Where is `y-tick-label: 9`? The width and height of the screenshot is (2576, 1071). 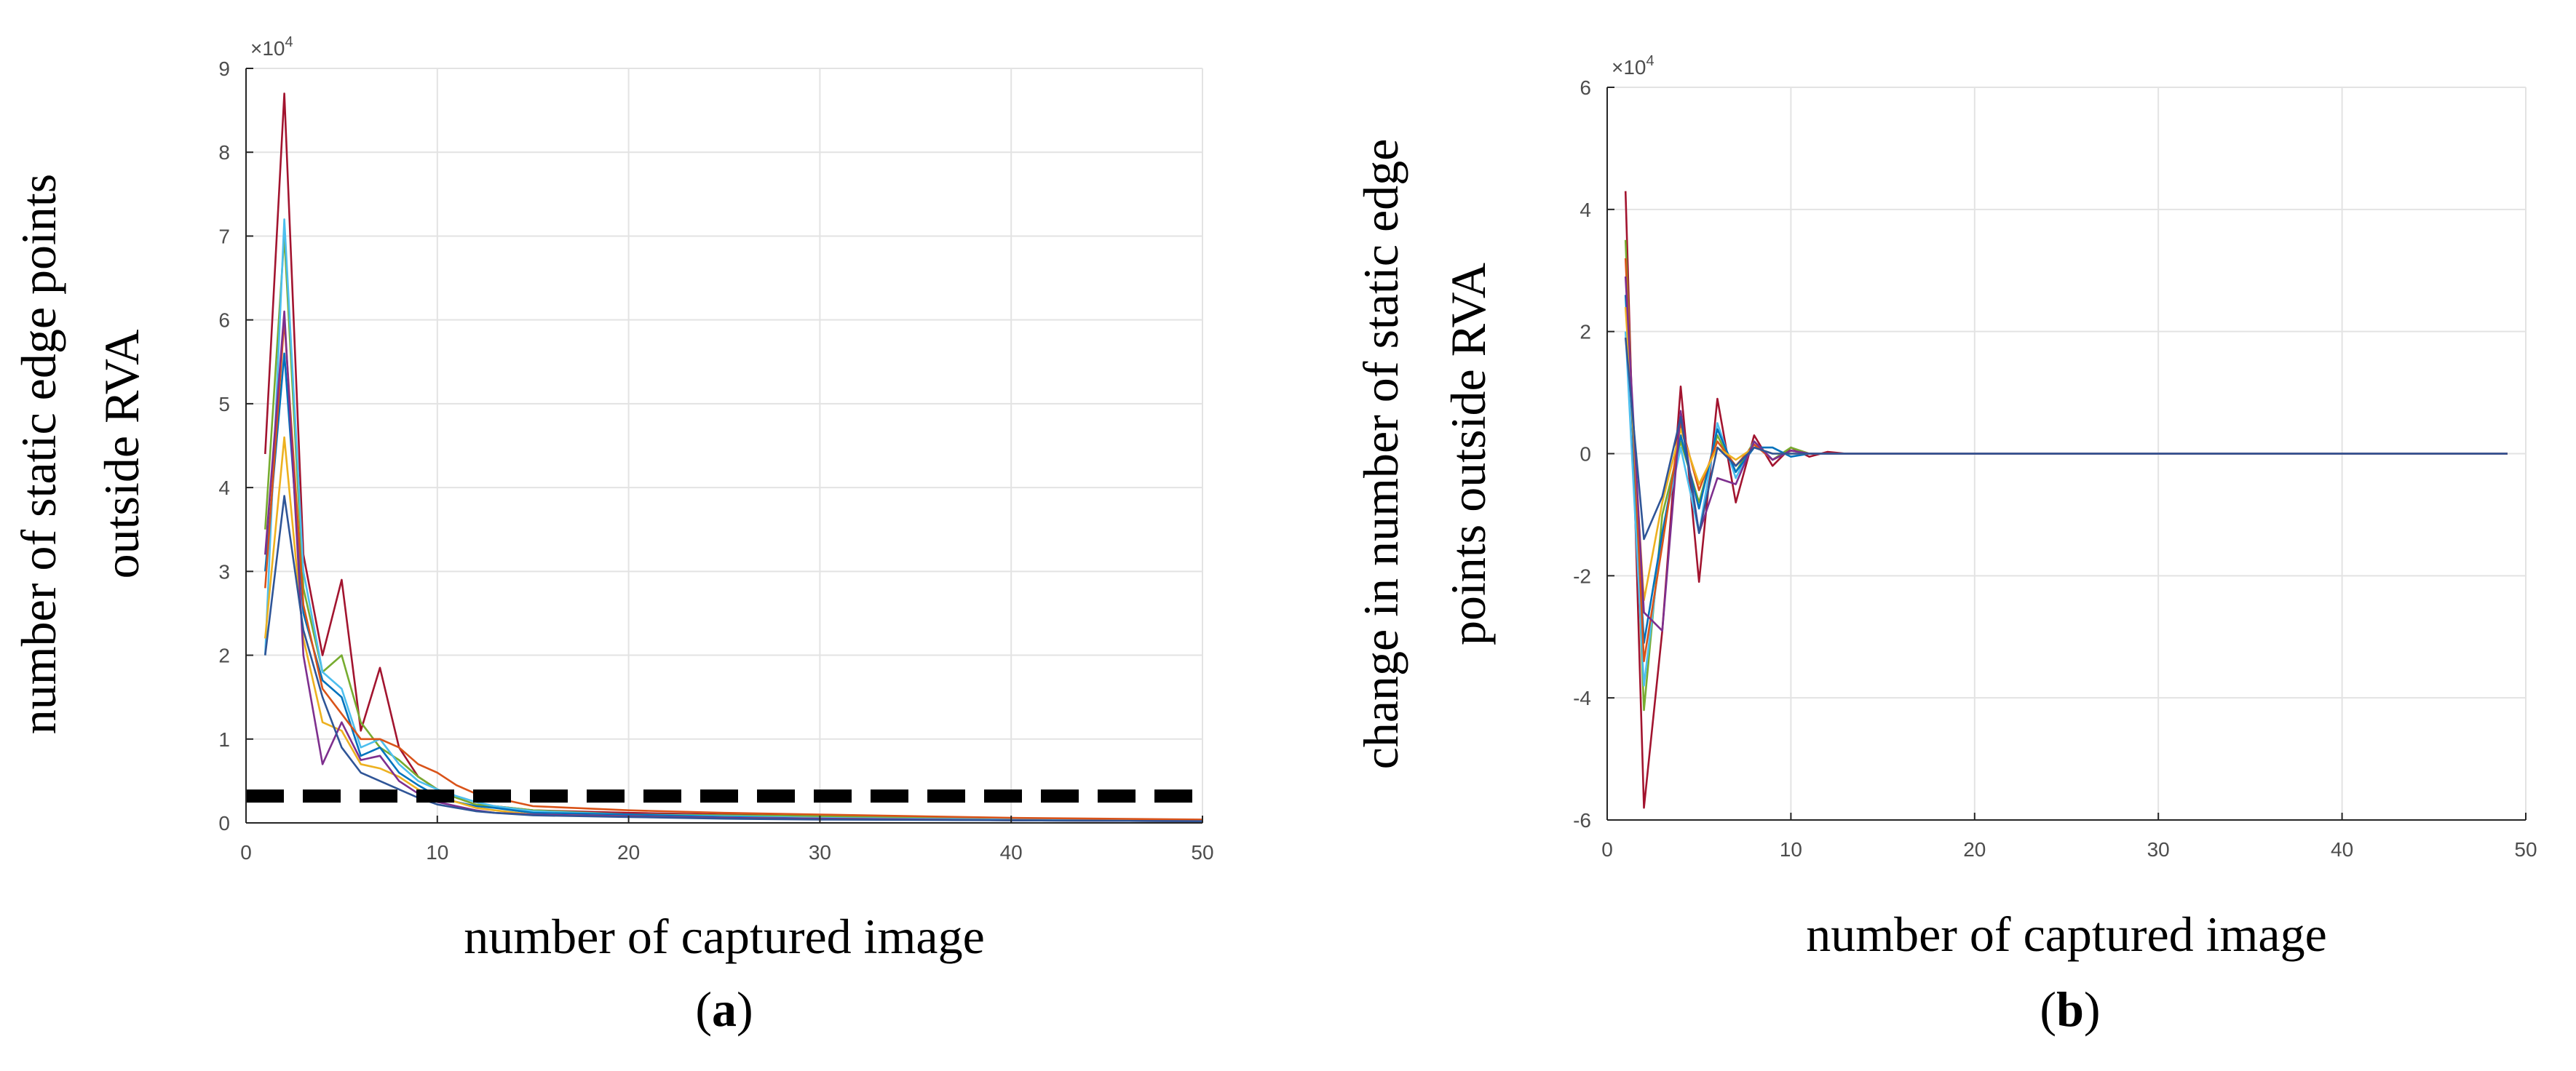 y-tick-label: 9 is located at coordinates (224, 69).